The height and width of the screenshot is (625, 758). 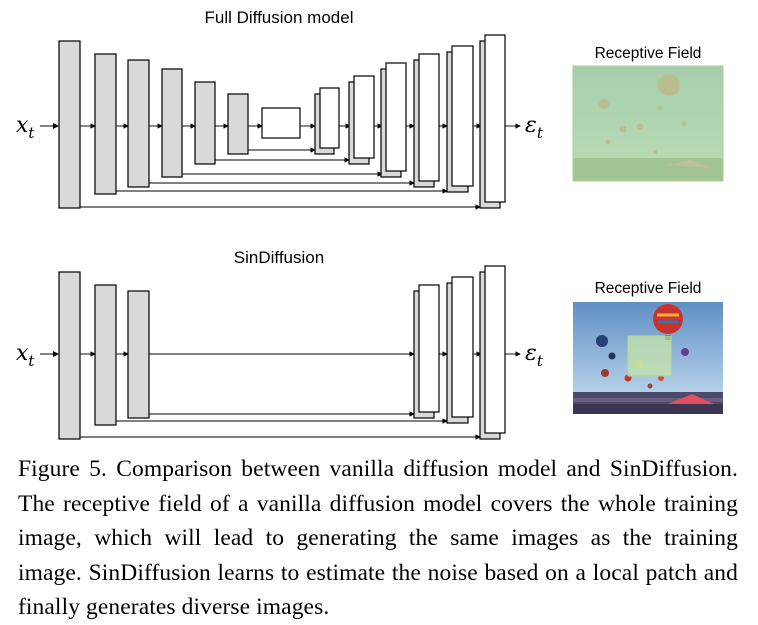 I want to click on sindiffusion-title: SinDiffusion, so click(x=279, y=257).